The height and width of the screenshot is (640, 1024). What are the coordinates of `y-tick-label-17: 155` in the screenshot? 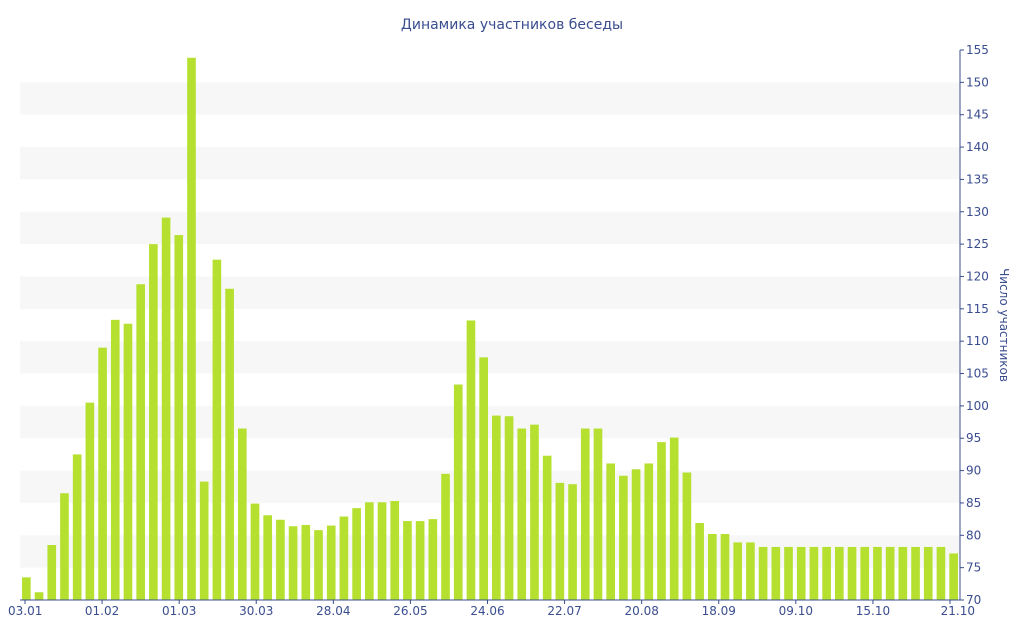 It's located at (977, 50).